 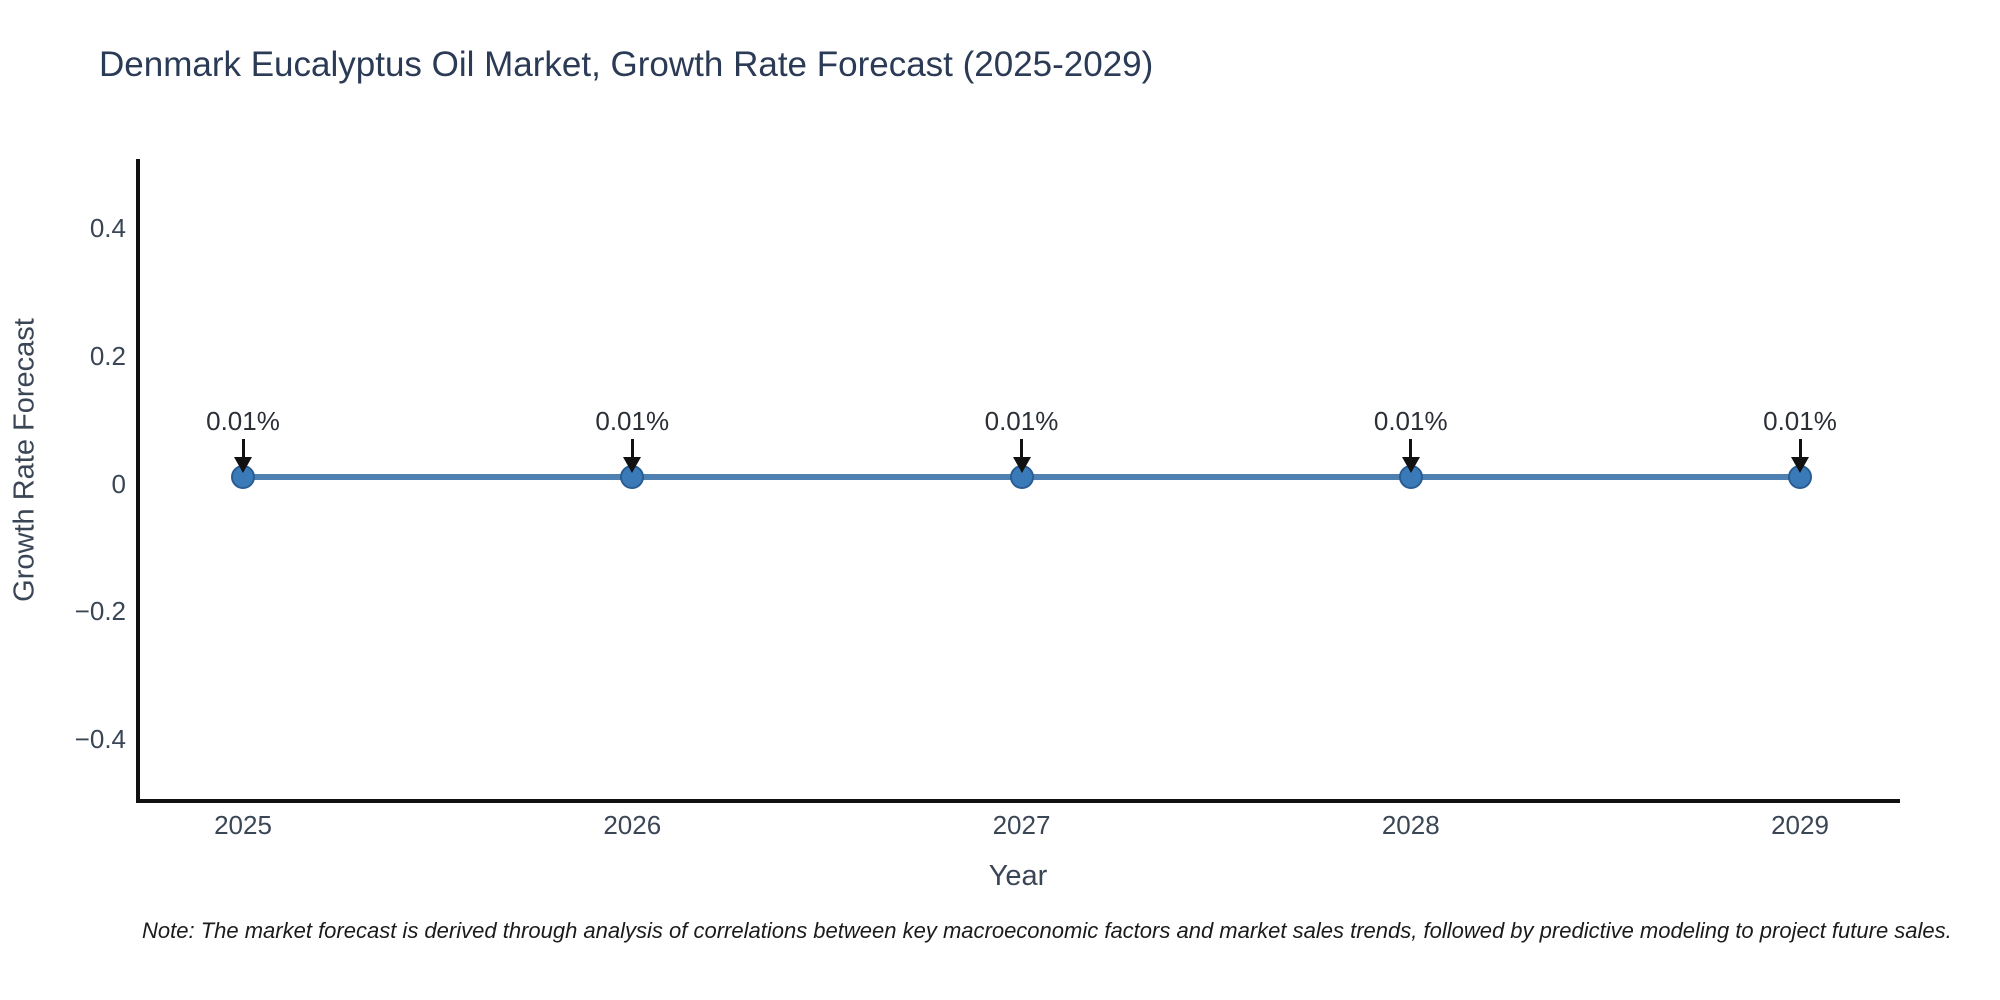 I want to click on y-tick-label: 0.2, so click(x=107, y=356).